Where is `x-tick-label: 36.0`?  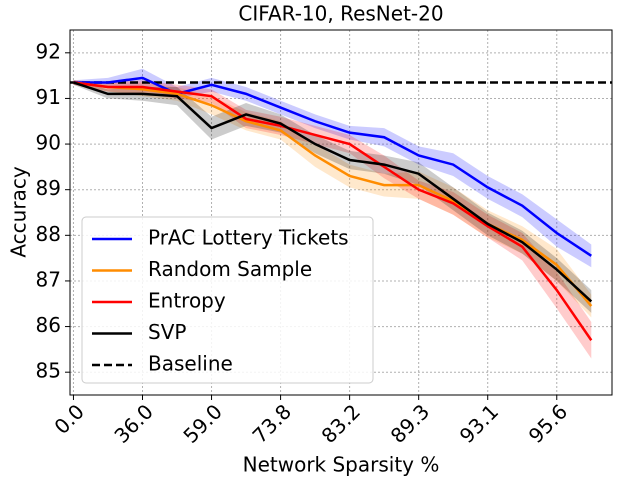 x-tick-label: 36.0 is located at coordinates (133, 423).